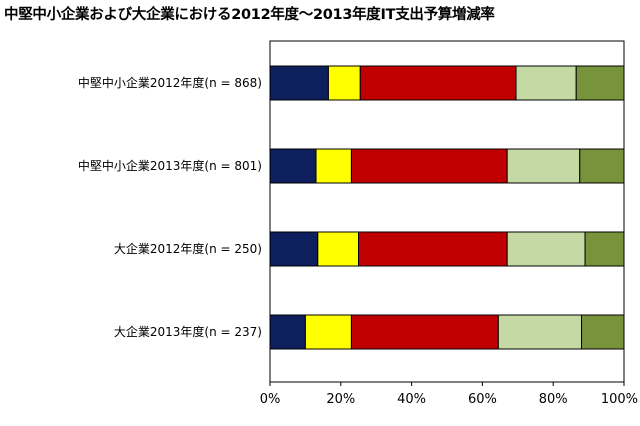 The width and height of the screenshot is (640, 426). I want to click on category-label: 大企業2012年度(n = 250), so click(188, 248).